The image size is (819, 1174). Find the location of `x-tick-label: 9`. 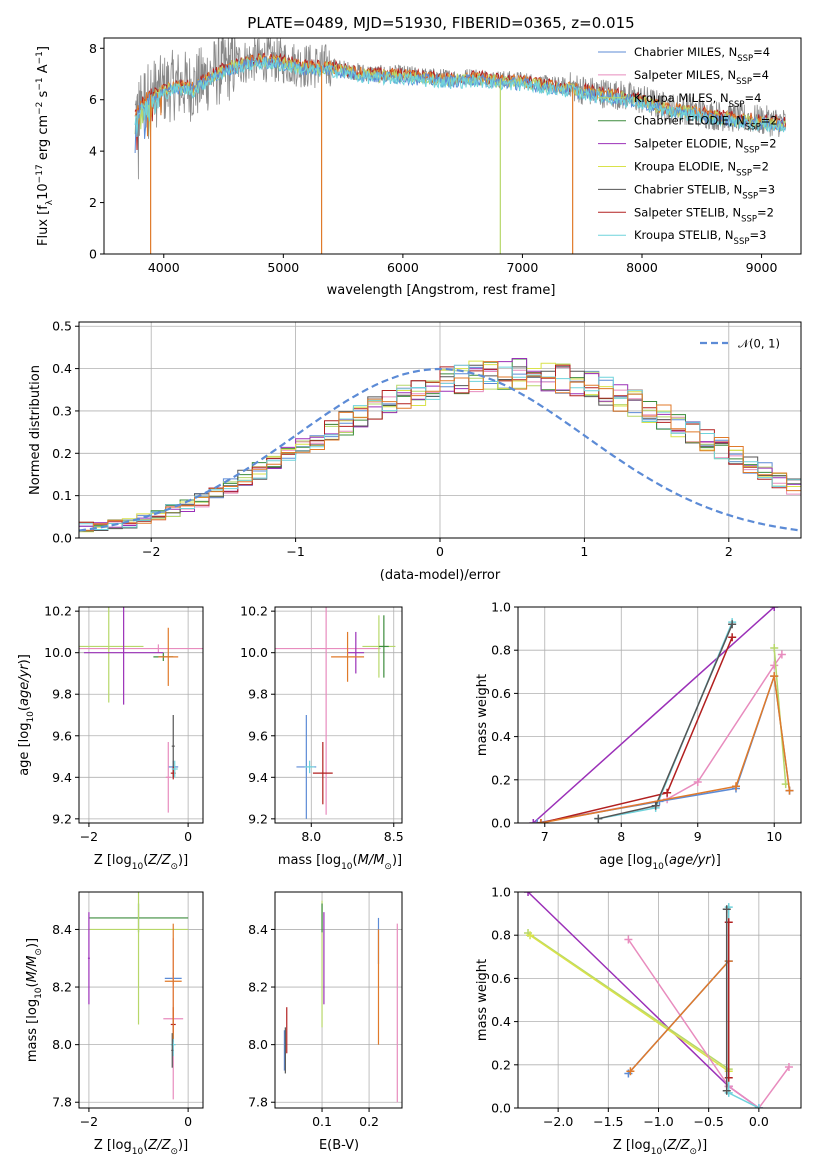

x-tick-label: 9 is located at coordinates (698, 836).